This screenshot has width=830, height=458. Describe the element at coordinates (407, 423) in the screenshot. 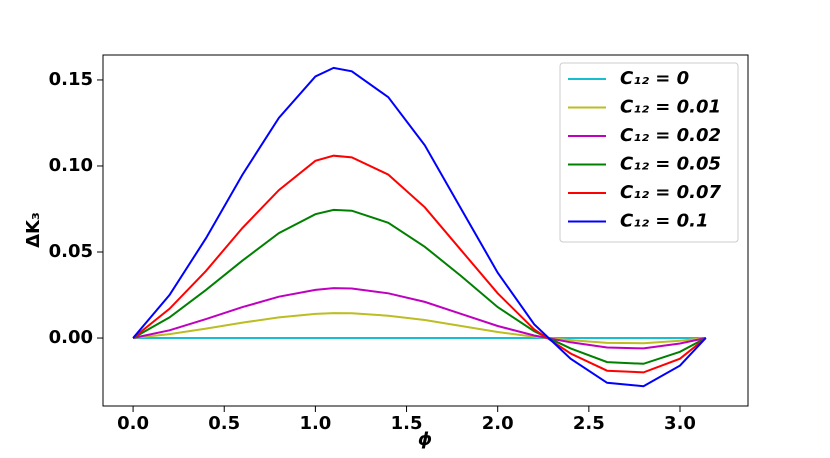

I see `x-tick-label: 1.5` at that location.